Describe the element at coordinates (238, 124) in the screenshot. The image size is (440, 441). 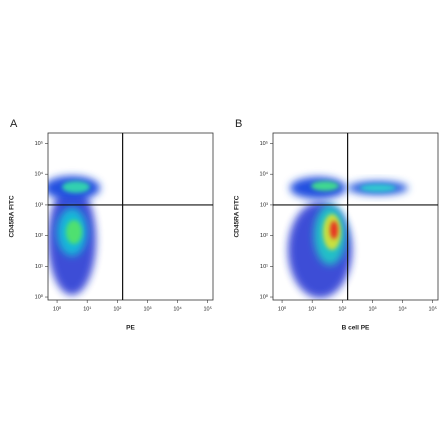
I see `panel-label: B` at that location.